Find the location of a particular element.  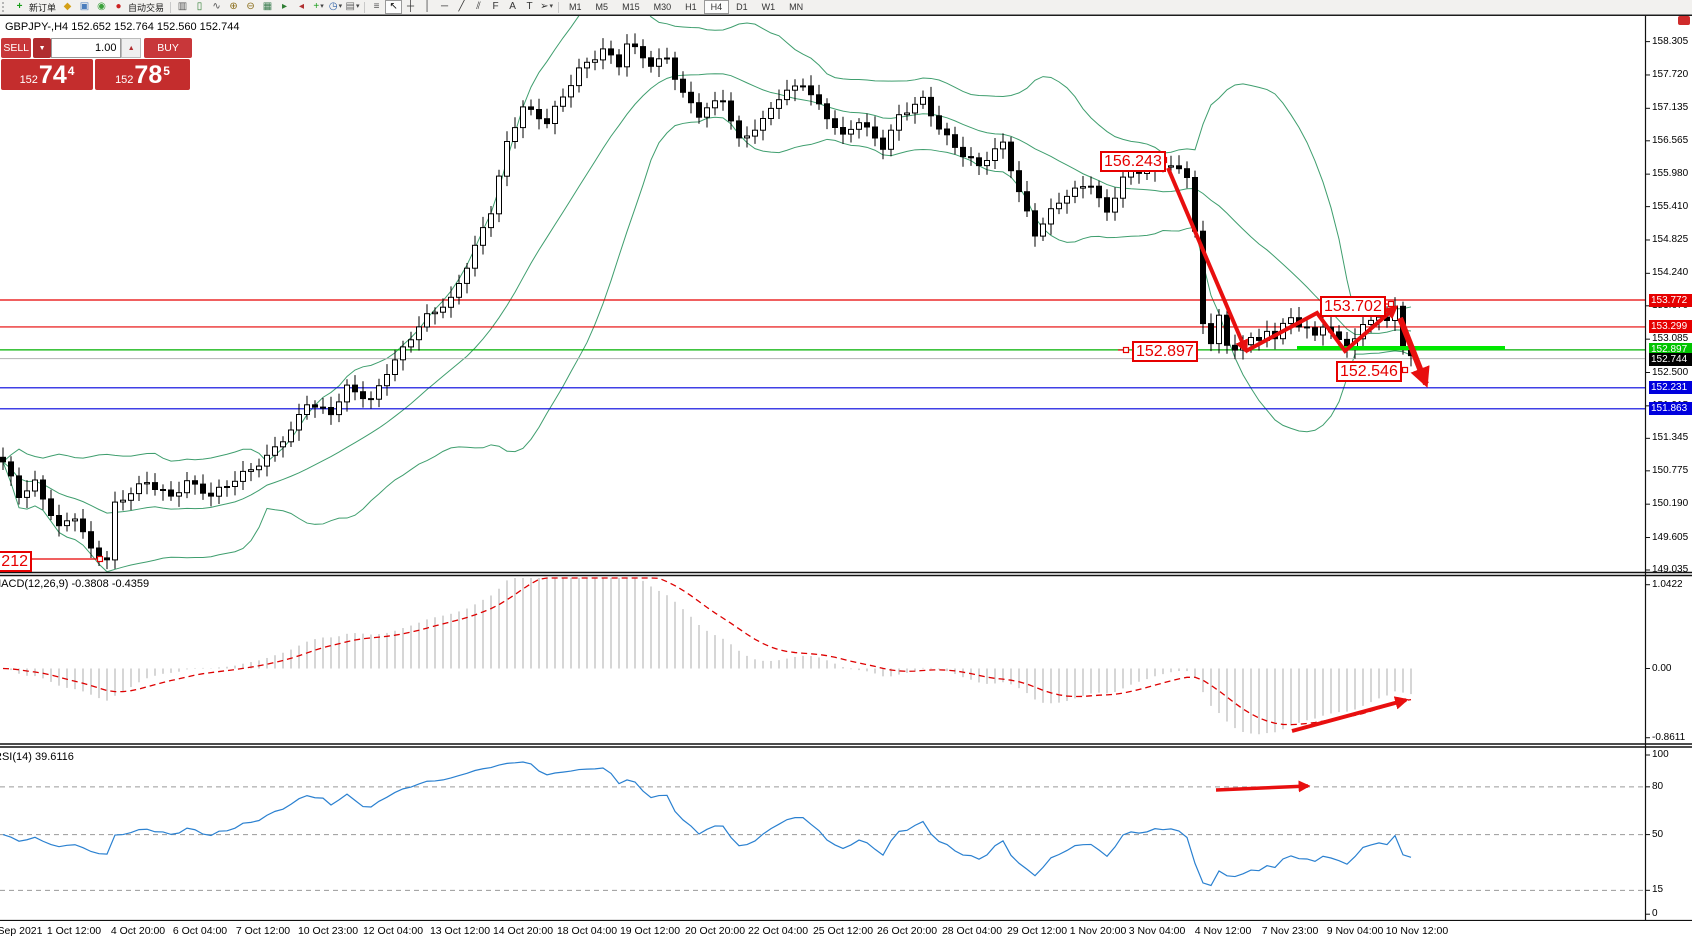

volume-increase-button: ▲ is located at coordinates (131, 48).